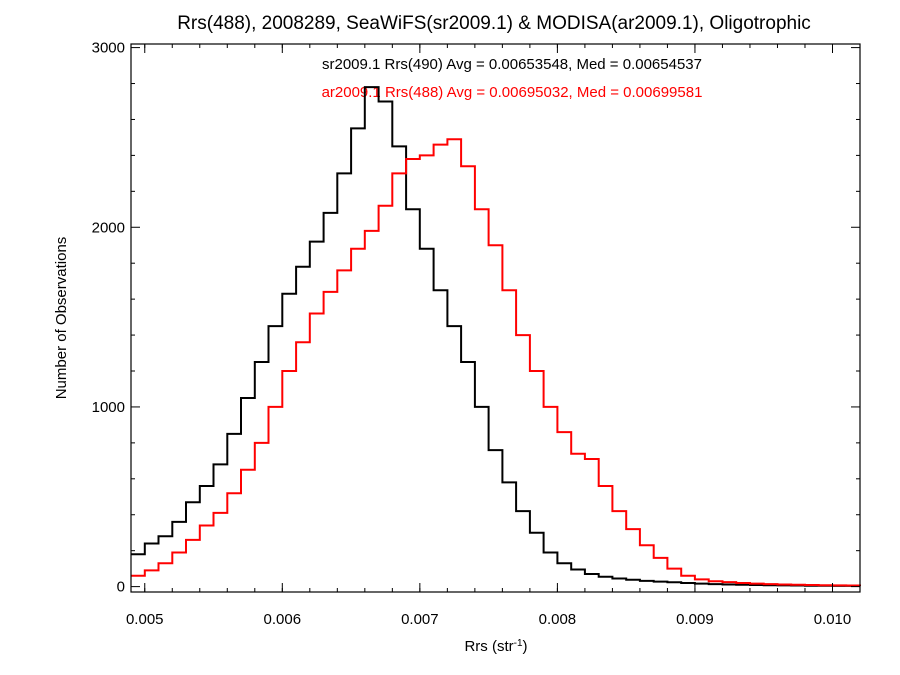 This screenshot has height=675, width=900. I want to click on y-tick-label: 0, so click(121, 587).